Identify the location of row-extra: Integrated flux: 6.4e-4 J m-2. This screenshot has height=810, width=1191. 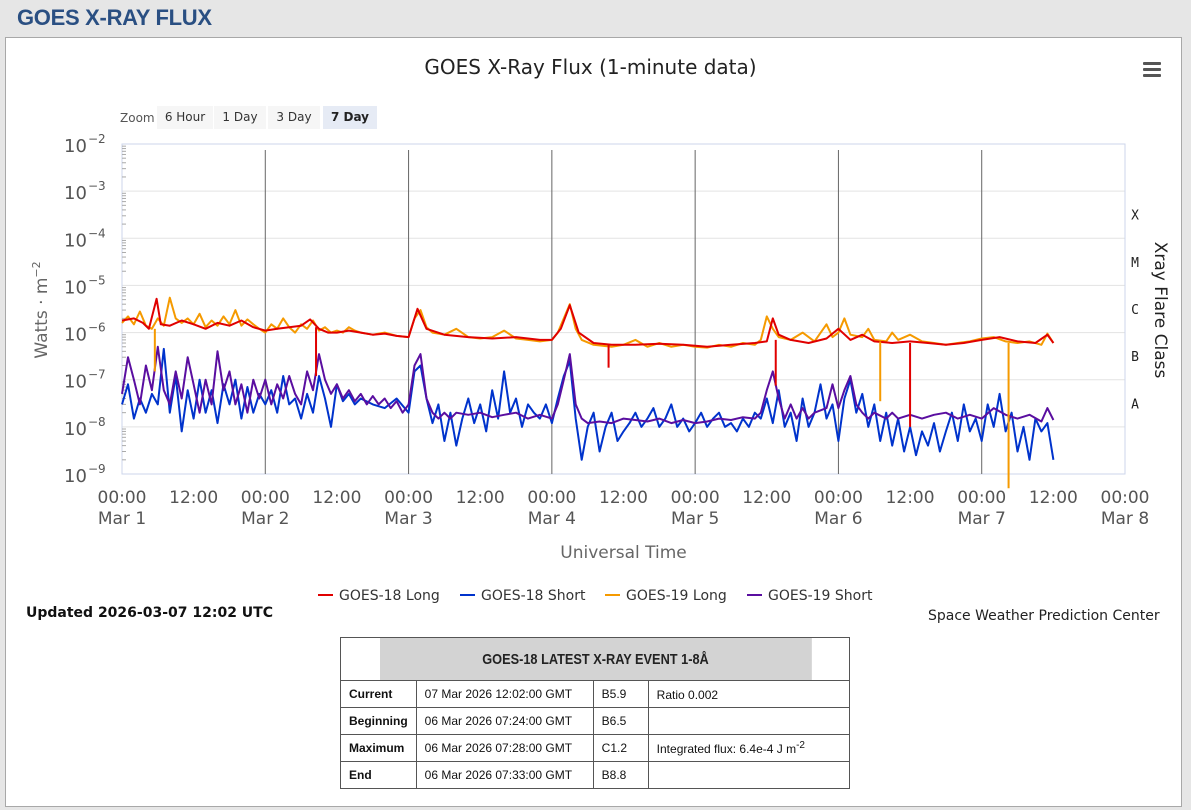
(749, 748).